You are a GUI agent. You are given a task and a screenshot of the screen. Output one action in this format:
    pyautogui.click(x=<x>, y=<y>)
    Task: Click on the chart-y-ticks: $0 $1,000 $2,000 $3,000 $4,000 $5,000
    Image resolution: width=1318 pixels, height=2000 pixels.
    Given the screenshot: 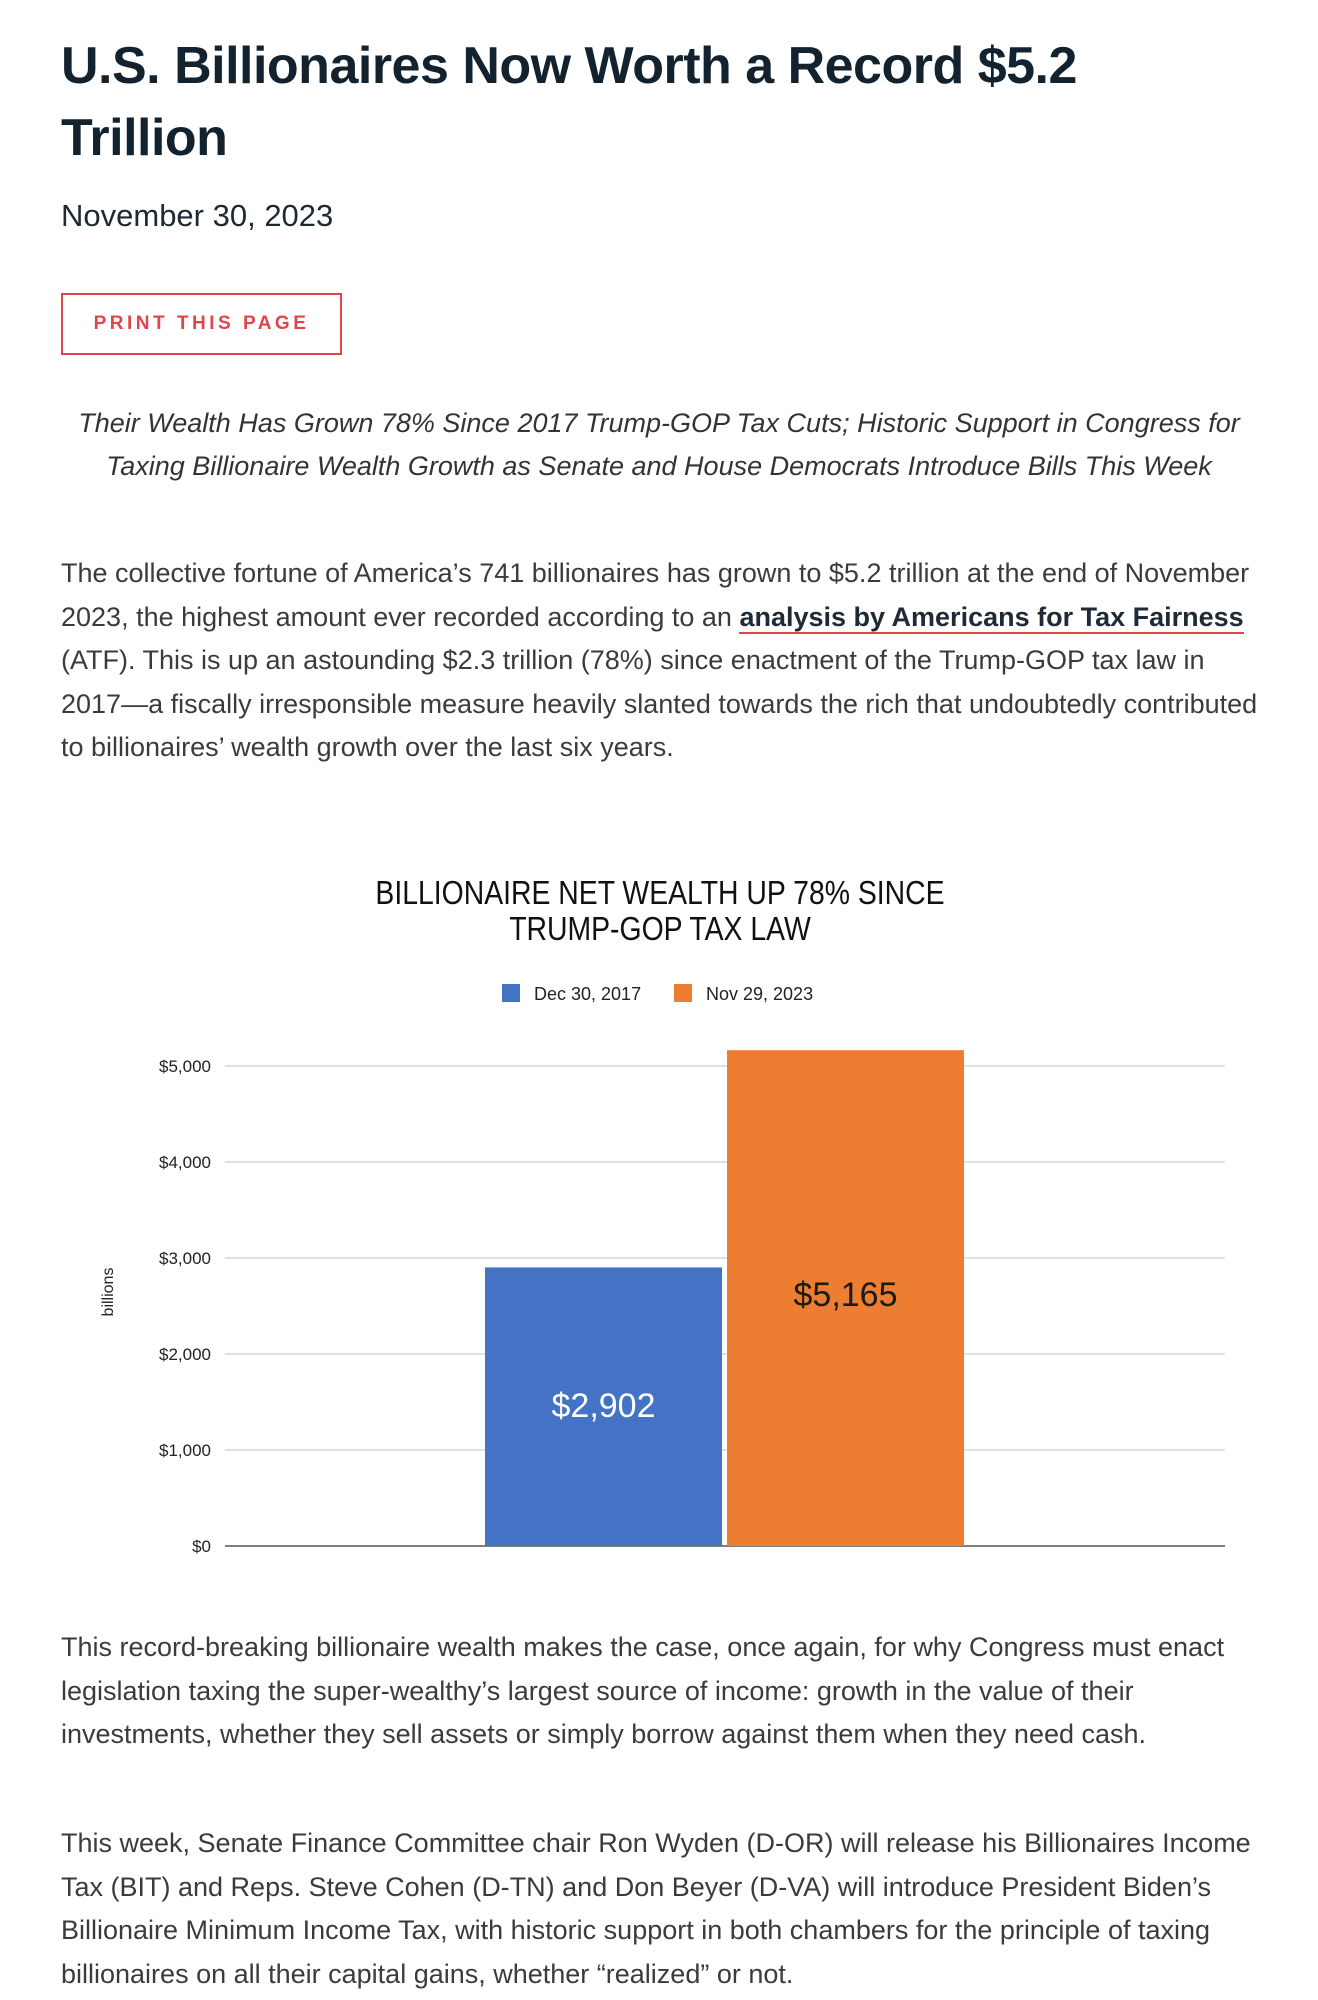 What is the action you would take?
    pyautogui.click(x=185, y=1306)
    